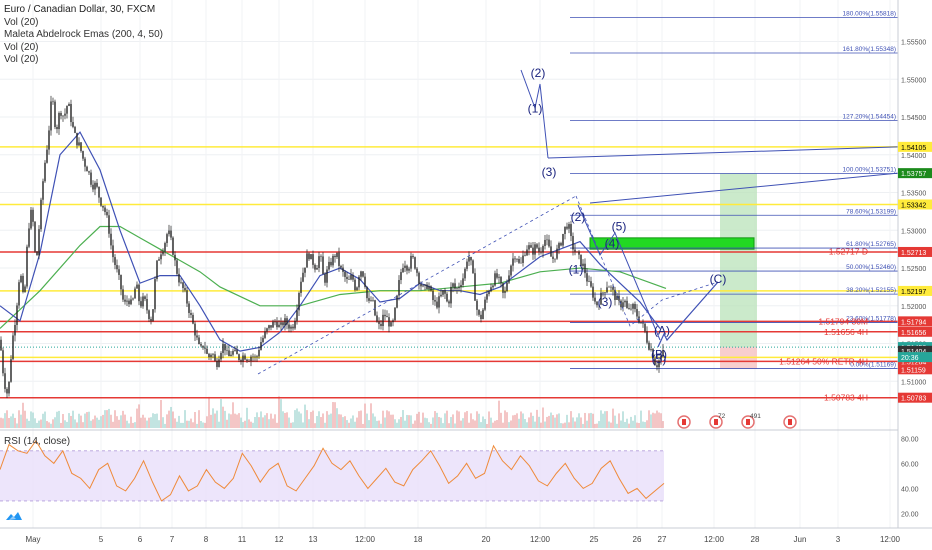 This screenshot has width=932, height=550. I want to click on event-markers: 72 491, so click(737, 421).